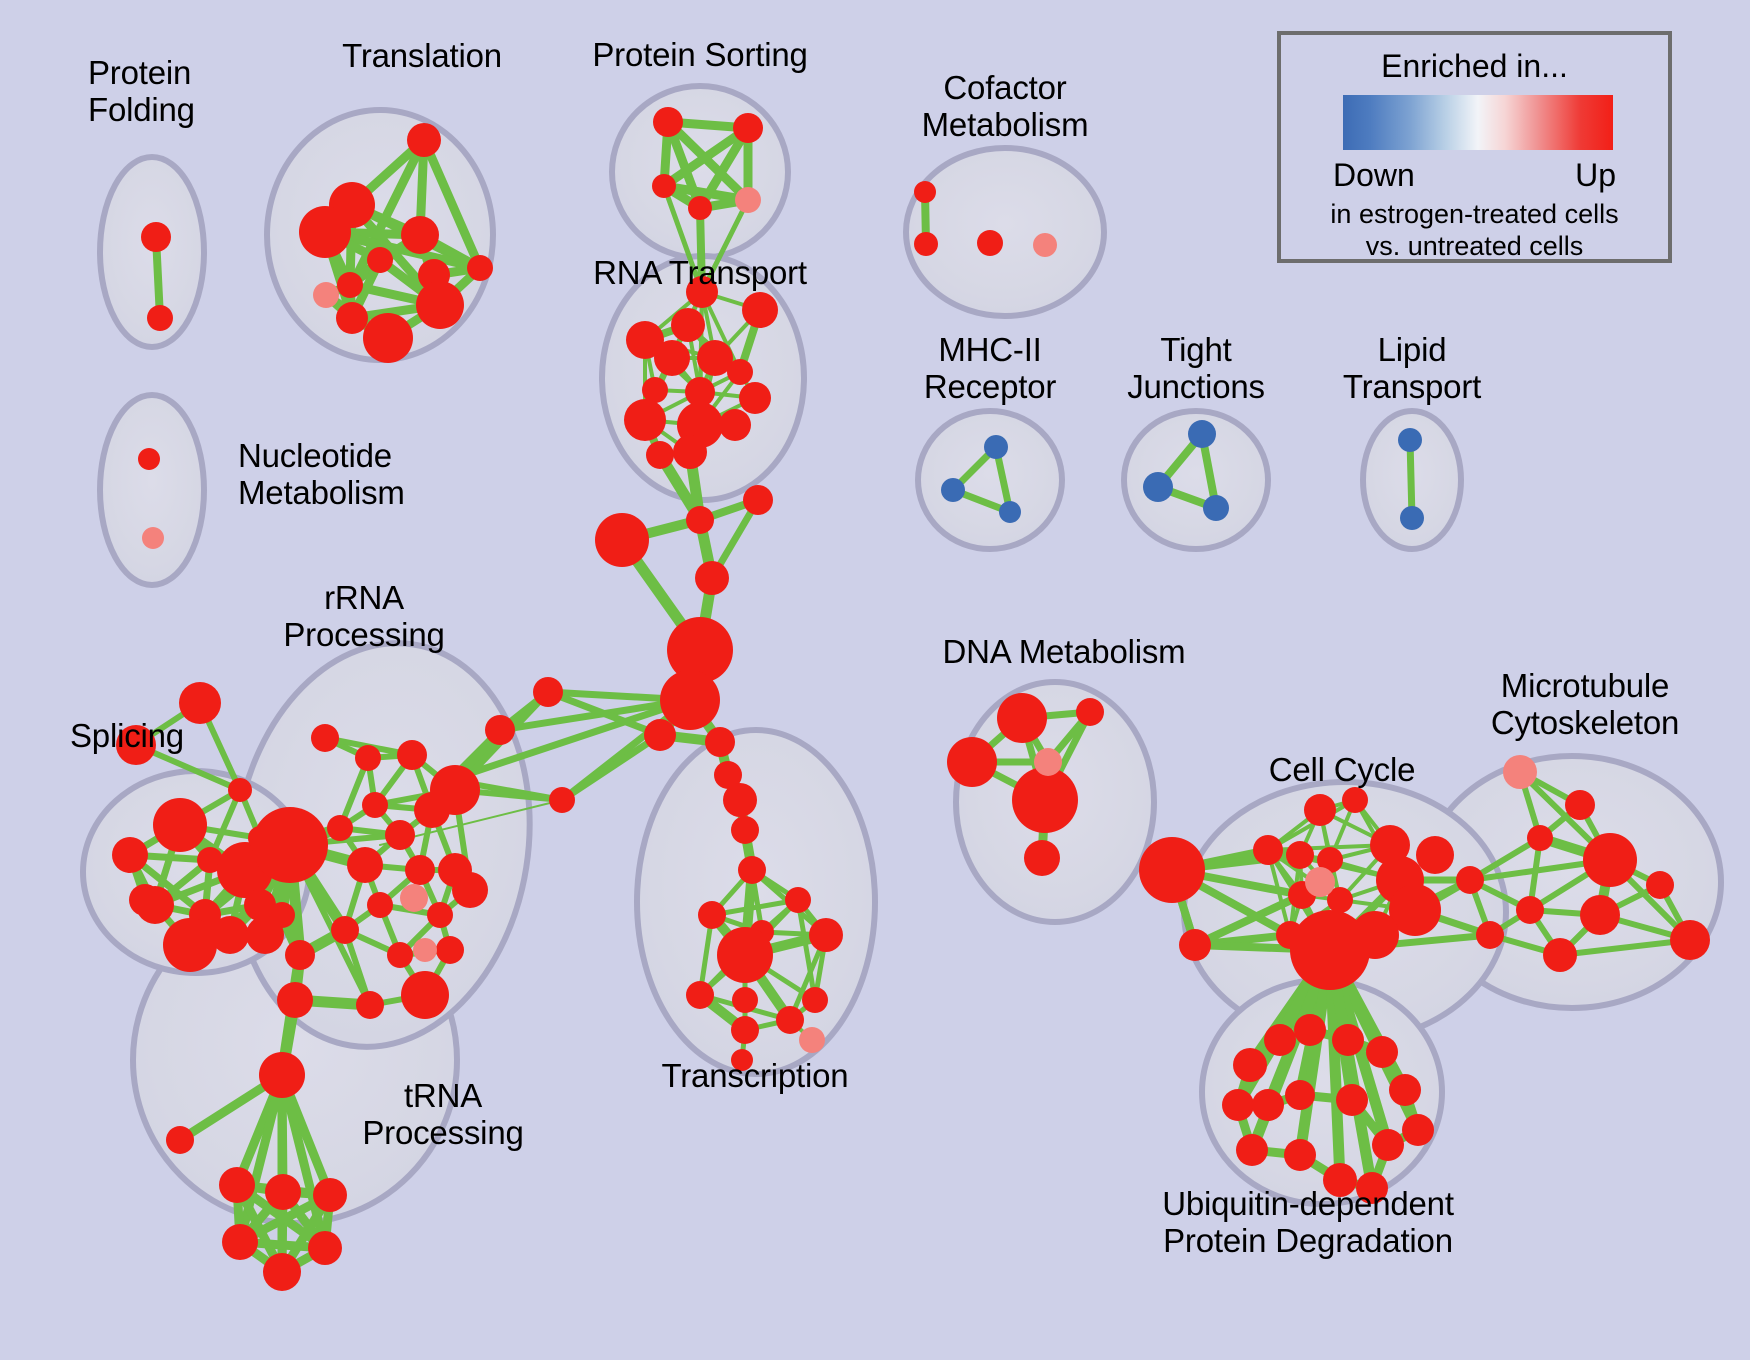 The width and height of the screenshot is (1750, 1360). Describe the element at coordinates (1412, 368) in the screenshot. I see `cluster-label-lipid-transport: Lipid Transport` at that location.